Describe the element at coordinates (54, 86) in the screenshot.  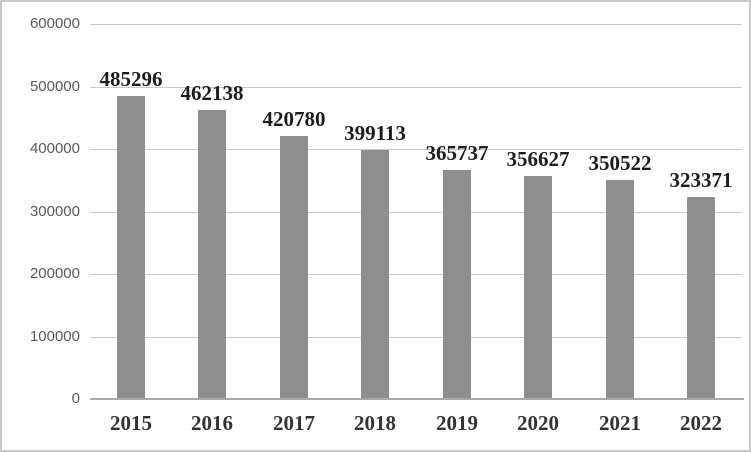
I see `y-axis-tick-label: 500000` at that location.